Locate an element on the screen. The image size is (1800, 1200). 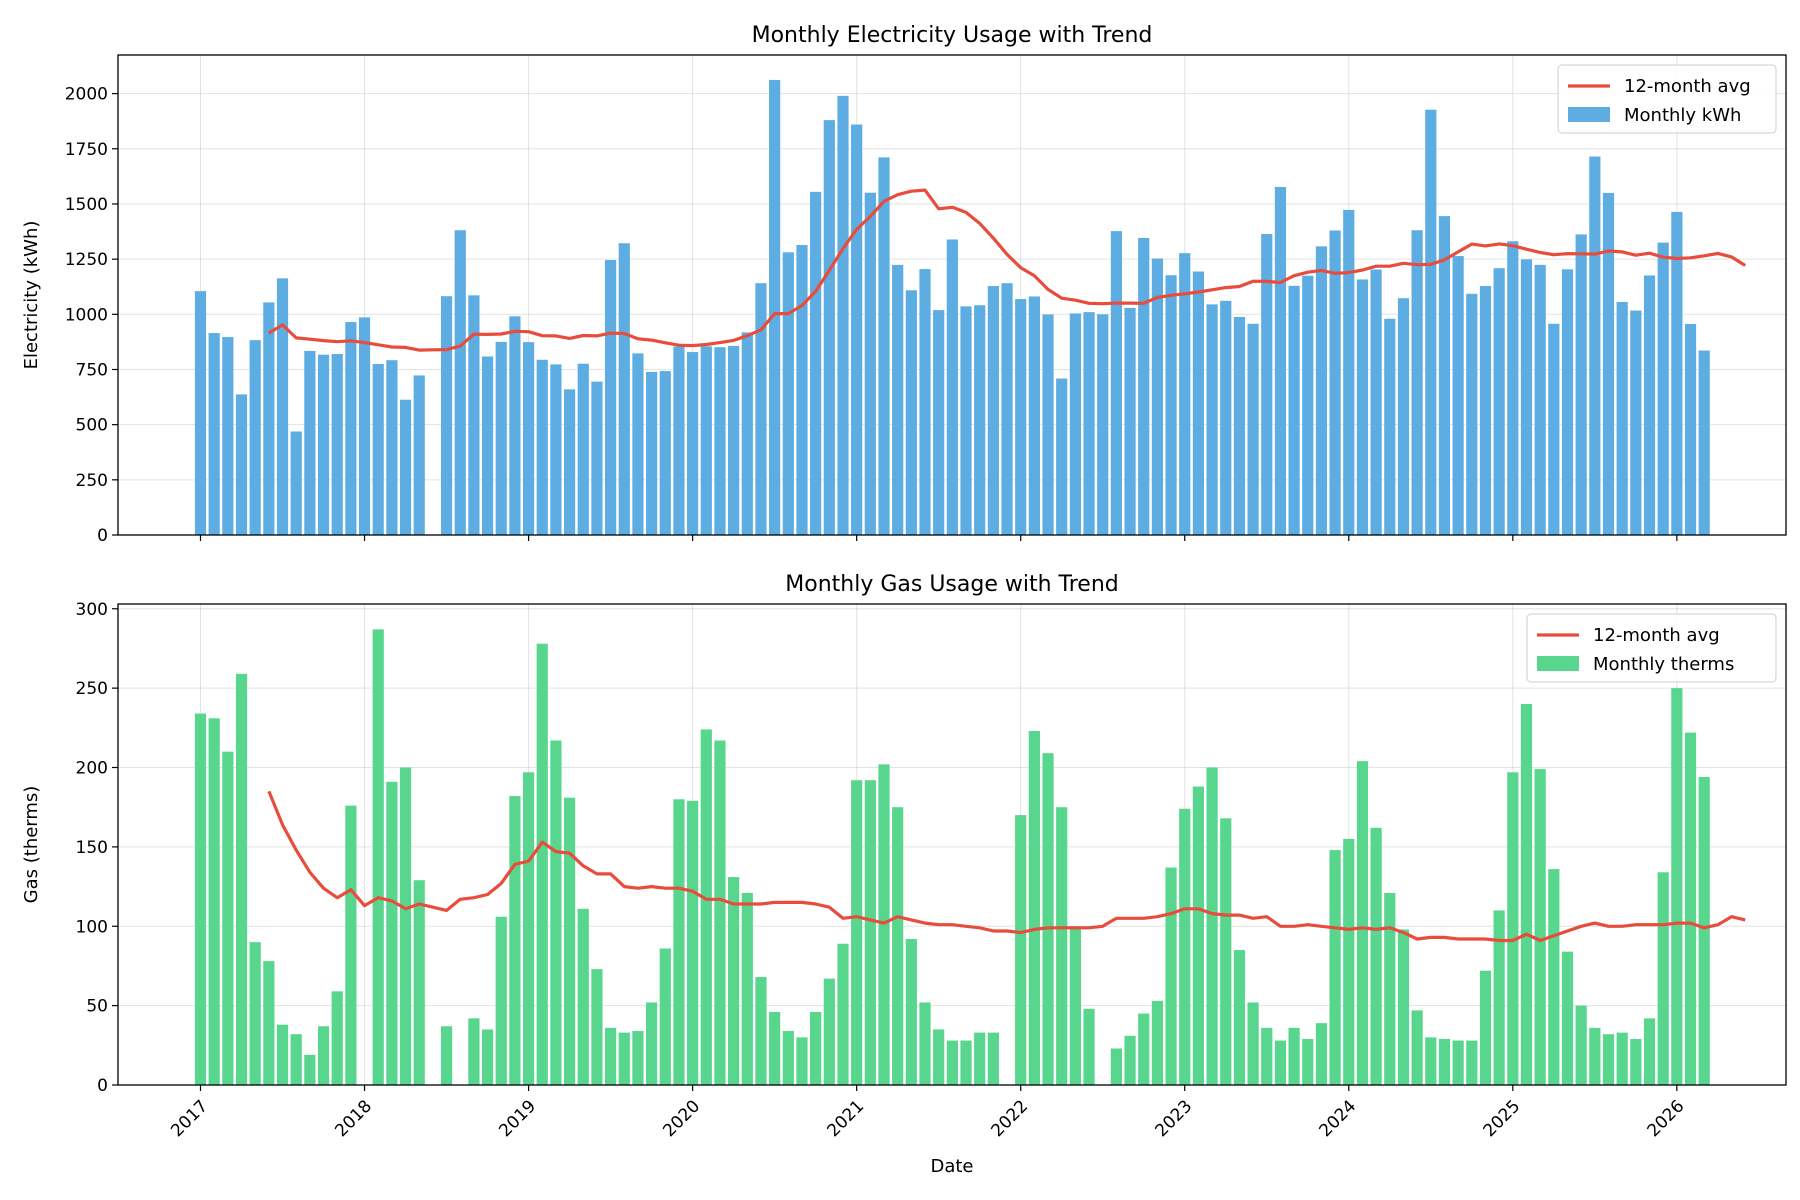
legend-bar-swatch is located at coordinates (1589, 114).